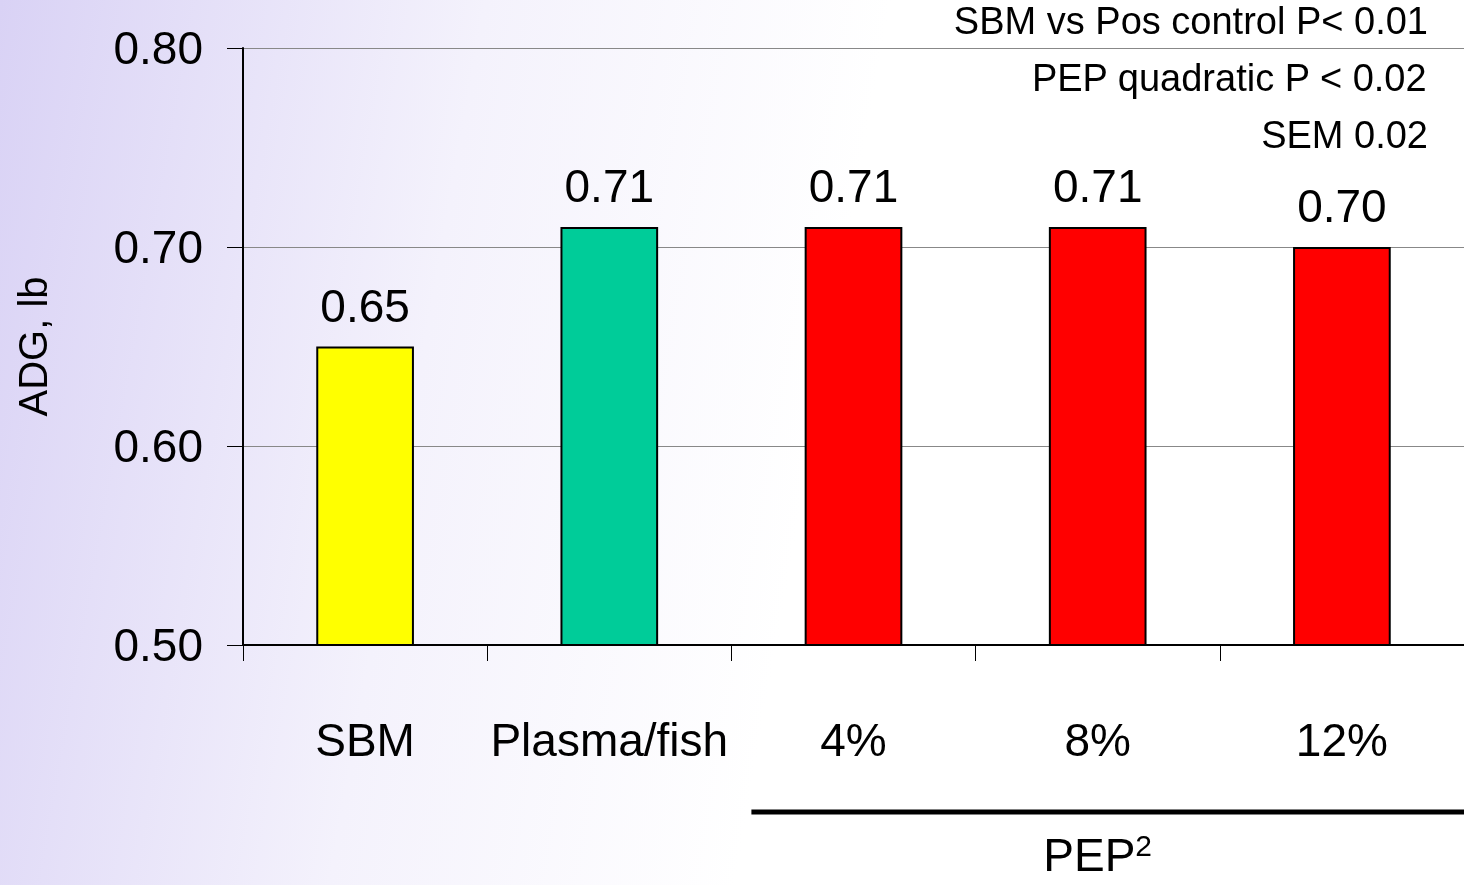 This screenshot has width=1464, height=885. Describe the element at coordinates (1342, 206) in the screenshot. I see `data-label: 0.70` at that location.